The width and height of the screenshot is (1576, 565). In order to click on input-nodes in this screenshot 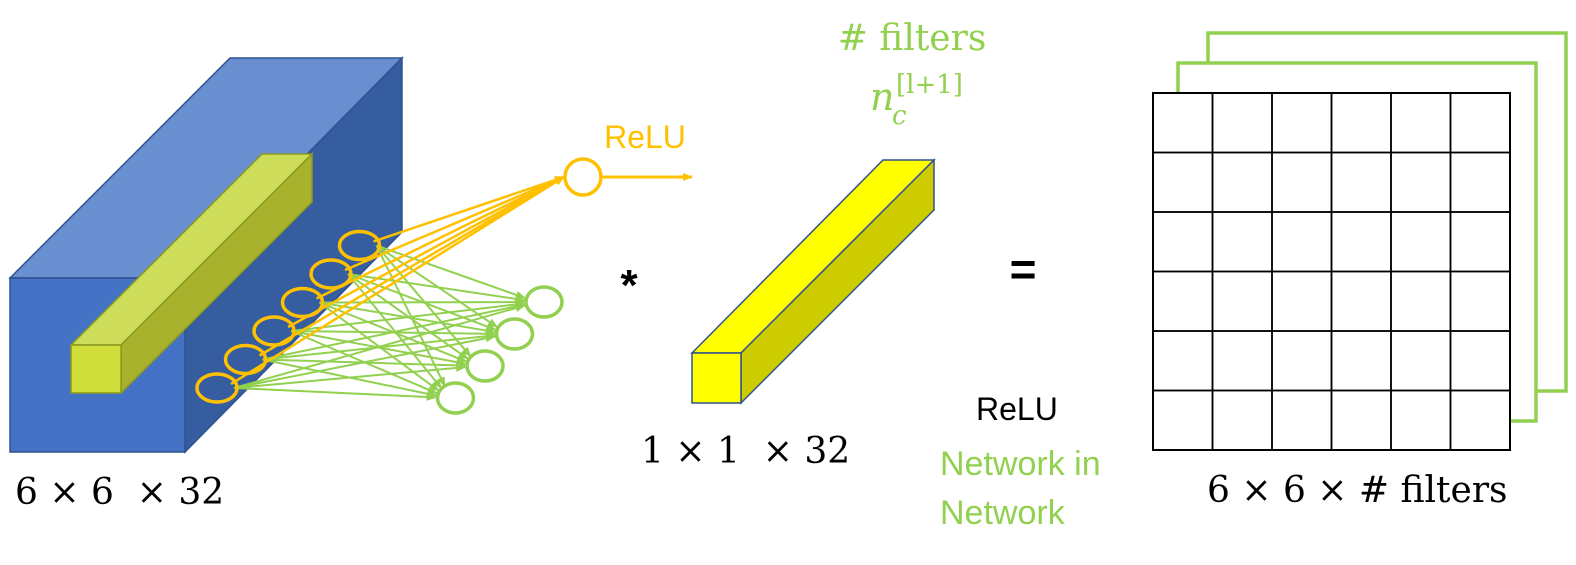, I will do `click(288, 316)`.